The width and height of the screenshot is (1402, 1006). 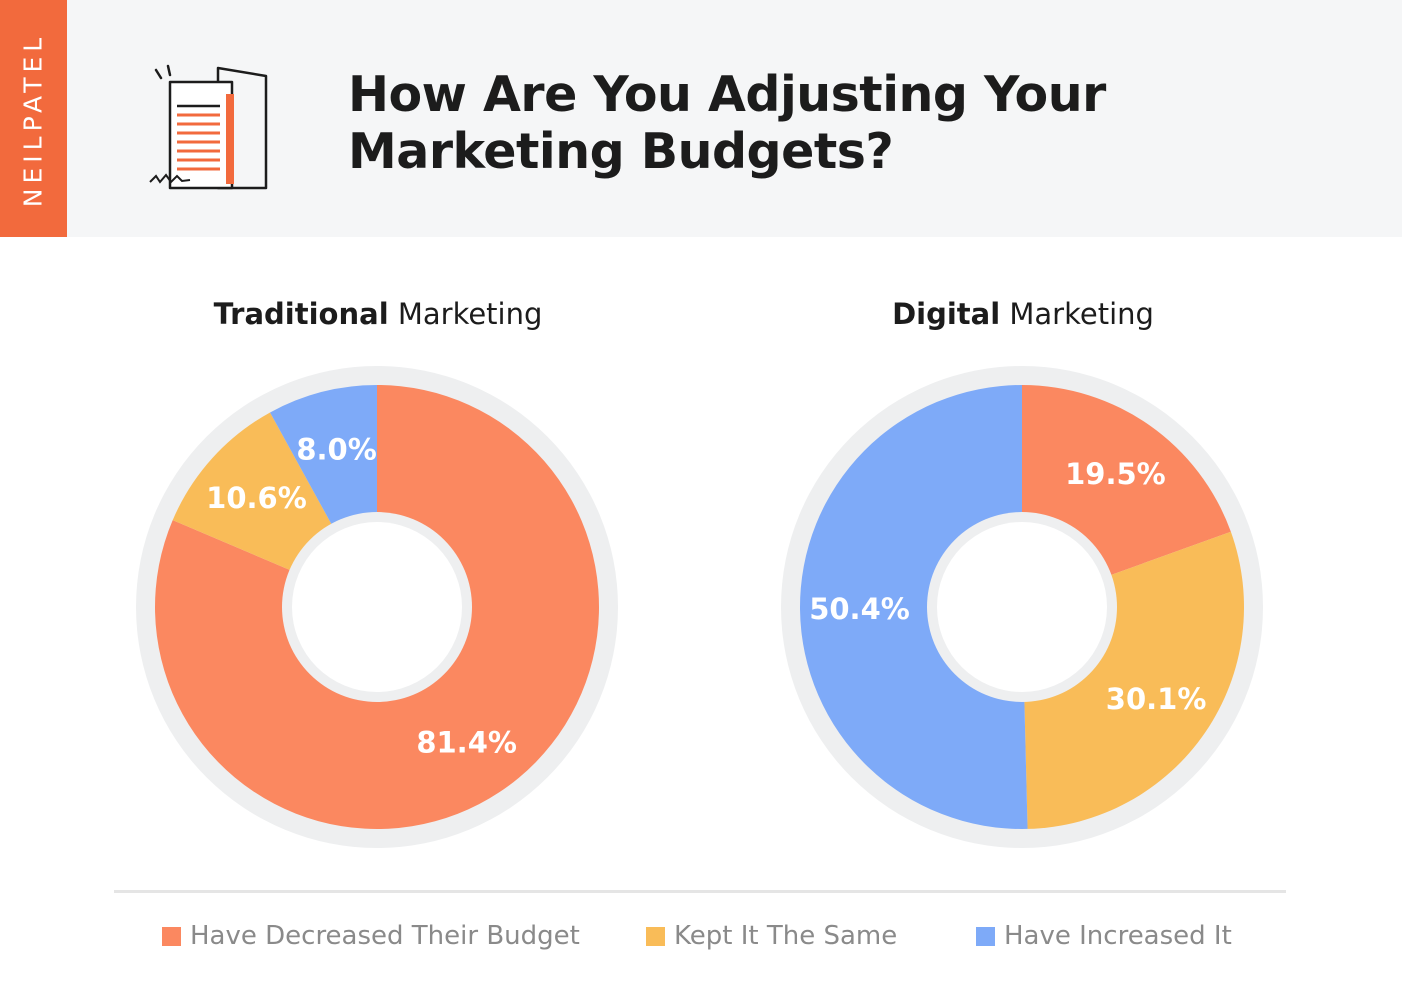 I want to click on legend-item-increased: Have Increased It, so click(x=1104, y=936).